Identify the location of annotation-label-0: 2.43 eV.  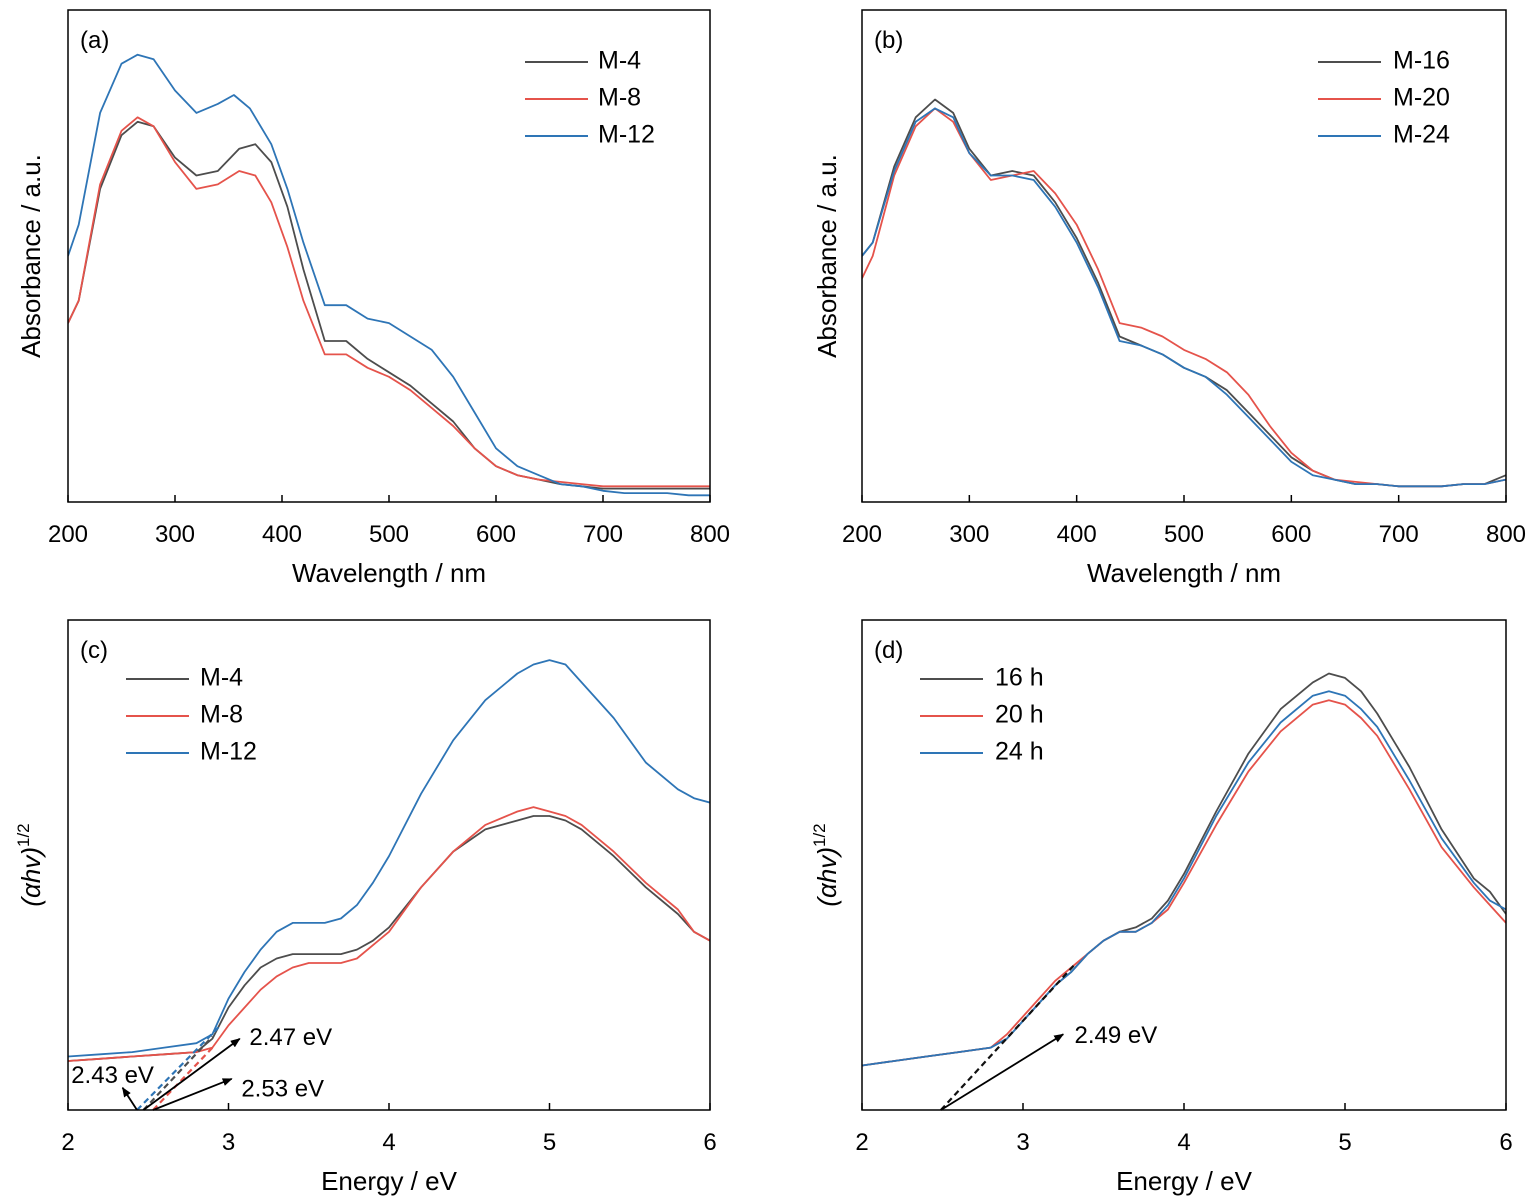
(112, 1075).